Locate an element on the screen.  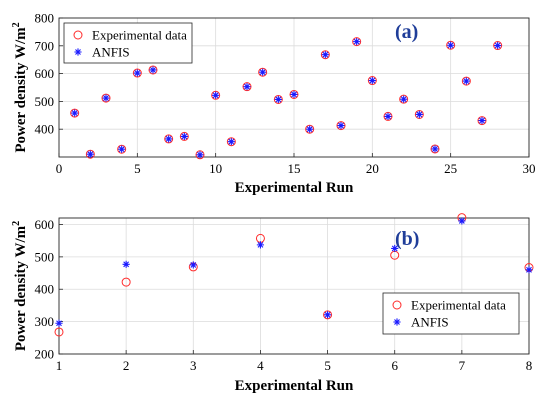
legend-marker-anfis is located at coordinates (78, 52).